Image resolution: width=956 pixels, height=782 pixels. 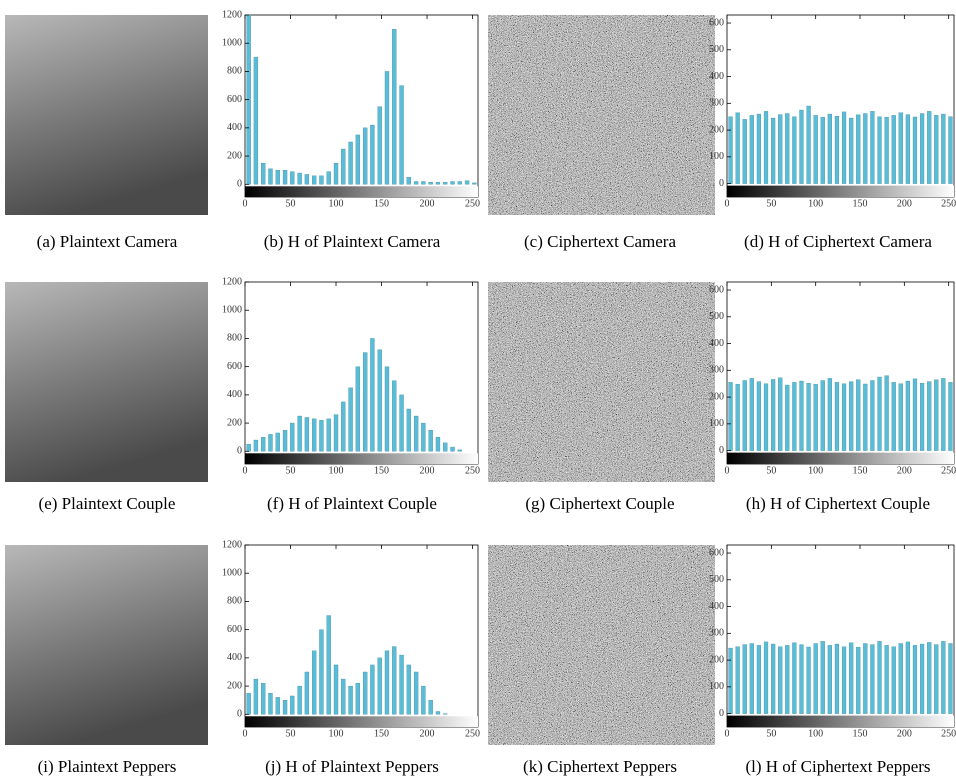 I want to click on caption: (c) Ciphertext Camera, so click(x=600, y=241).